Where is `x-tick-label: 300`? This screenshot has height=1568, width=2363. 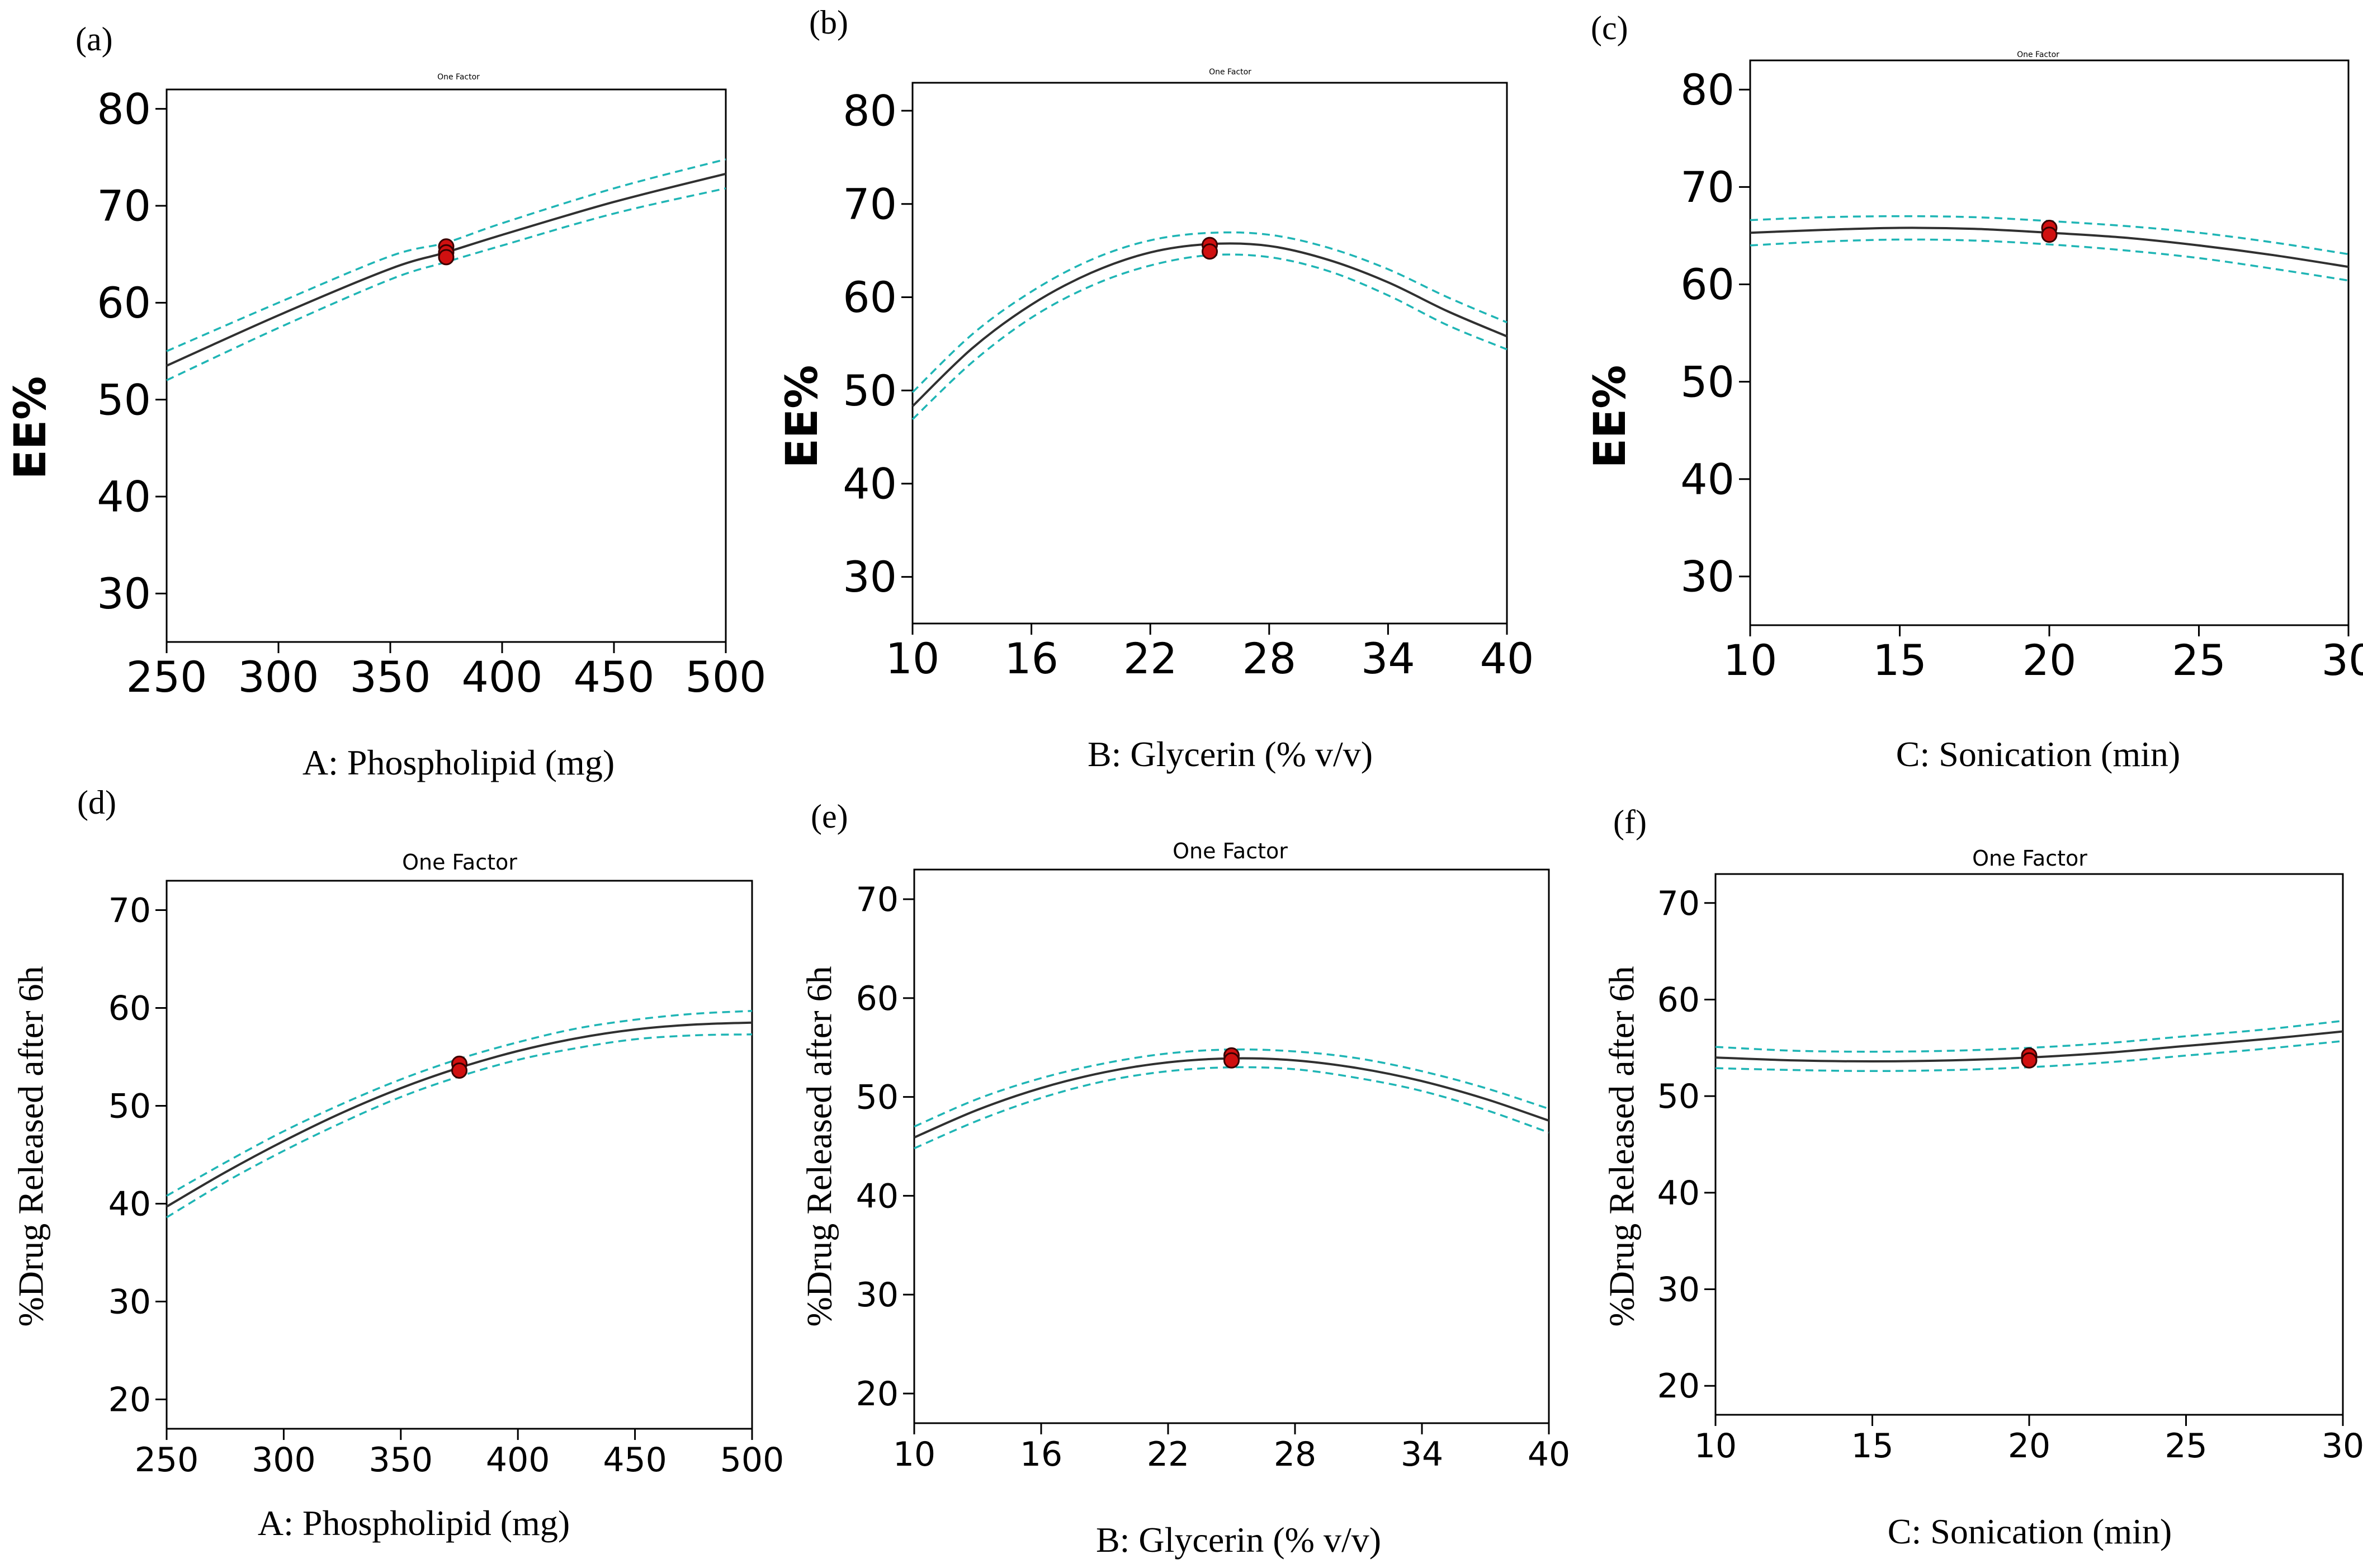
x-tick-label: 300 is located at coordinates (284, 1460).